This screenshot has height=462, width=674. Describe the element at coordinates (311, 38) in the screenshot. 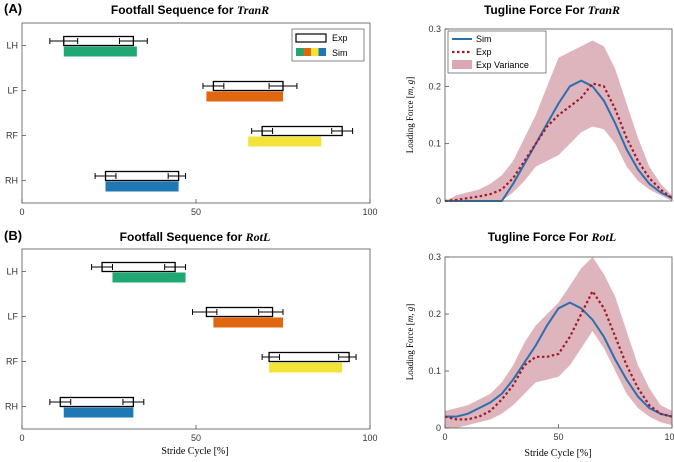

I see `legend-exp-swatch` at that location.